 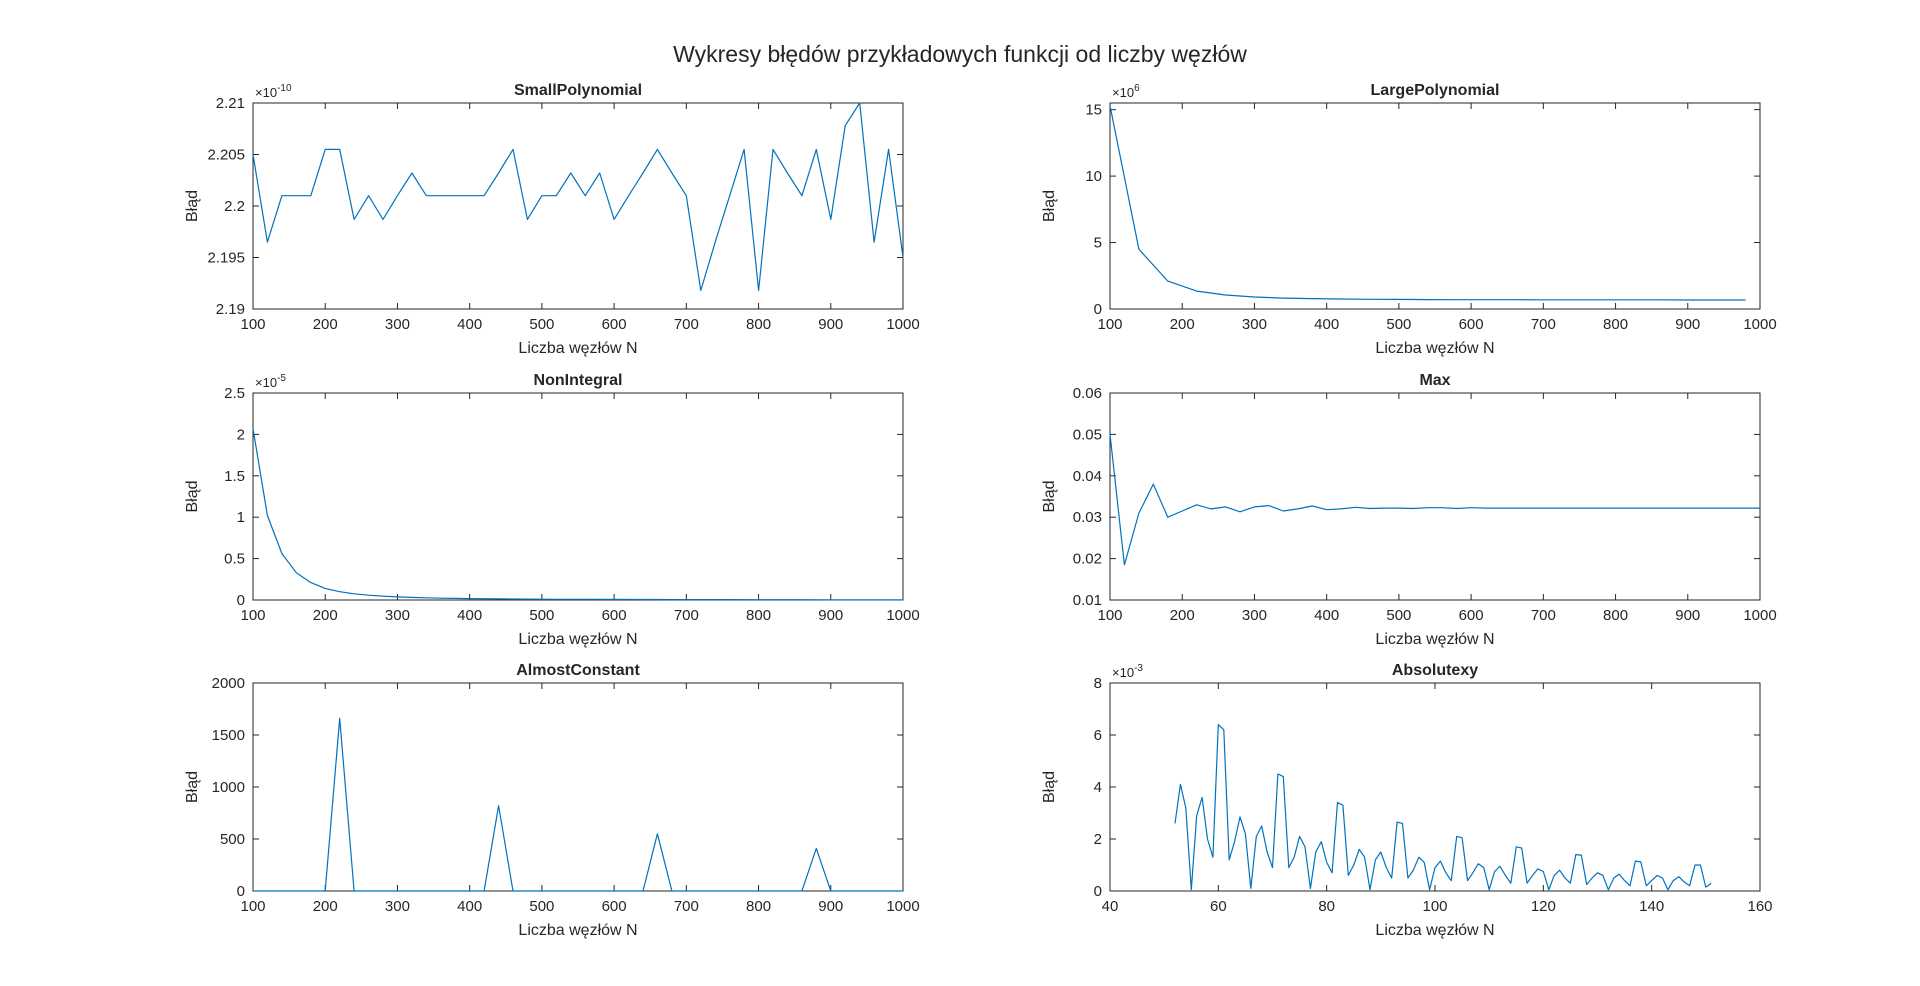 I want to click on y-tick-label: 2.19, so click(x=230, y=309).